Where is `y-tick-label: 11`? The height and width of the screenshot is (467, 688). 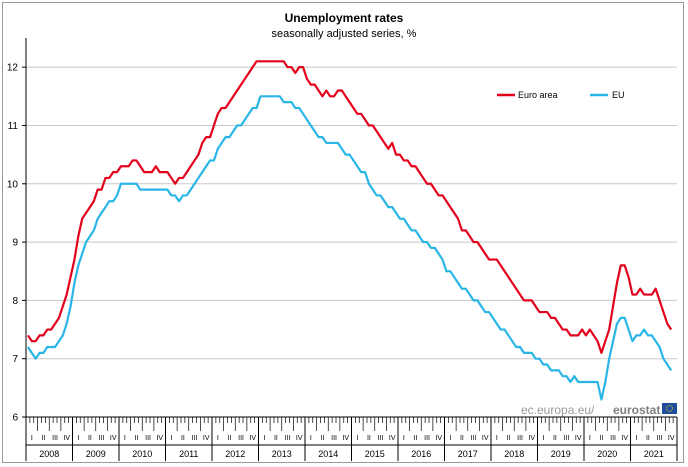
y-tick-label: 11 is located at coordinates (13, 126).